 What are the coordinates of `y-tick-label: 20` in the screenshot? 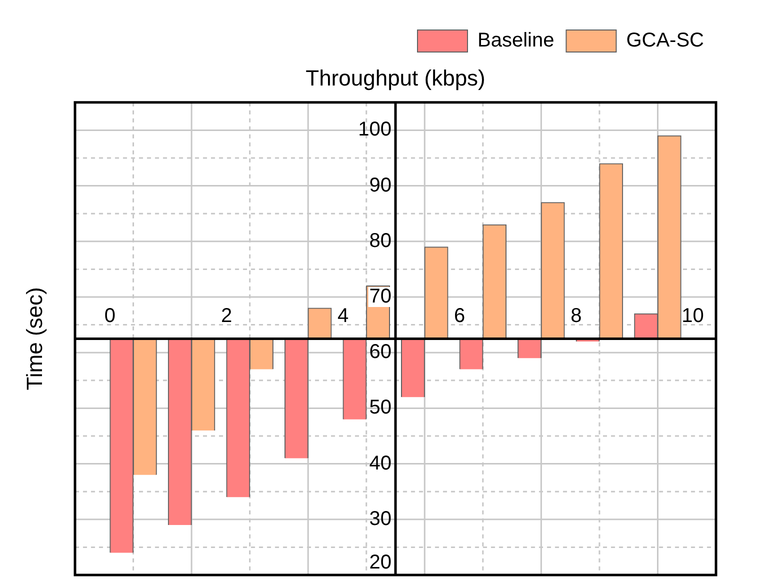 It's located at (380, 563).